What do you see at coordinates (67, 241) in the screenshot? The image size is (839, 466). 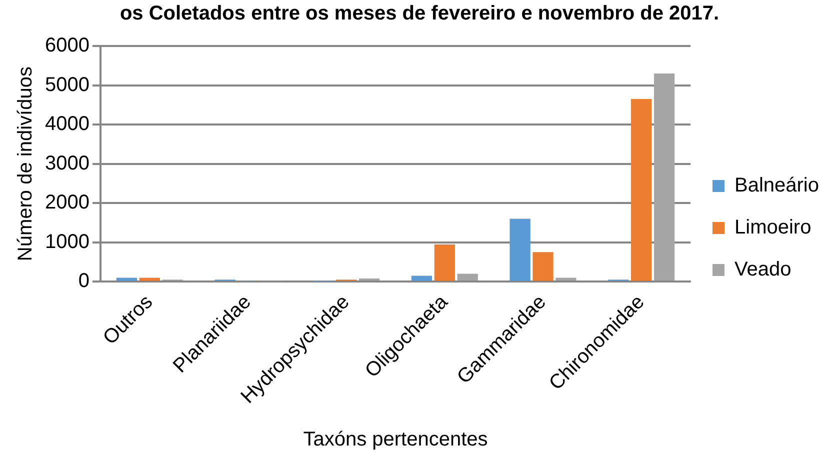 I see `y-tick-label: 1000` at bounding box center [67, 241].